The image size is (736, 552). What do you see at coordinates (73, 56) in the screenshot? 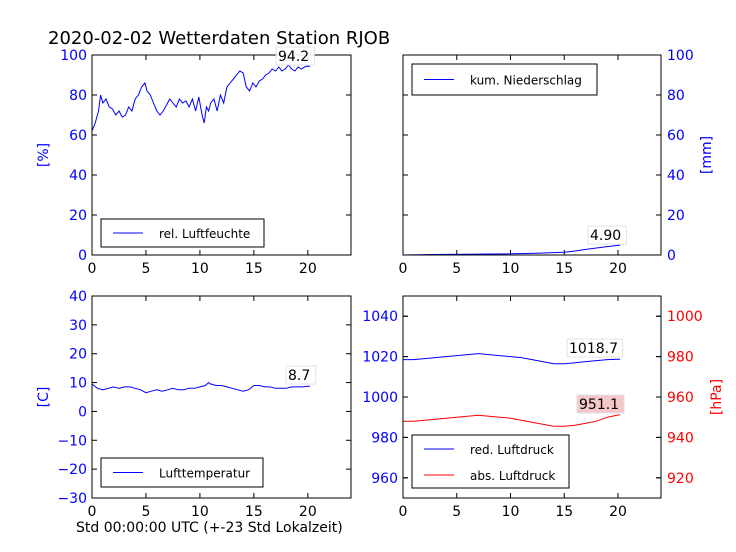
I see `y-tick-label: 100` at bounding box center [73, 56].